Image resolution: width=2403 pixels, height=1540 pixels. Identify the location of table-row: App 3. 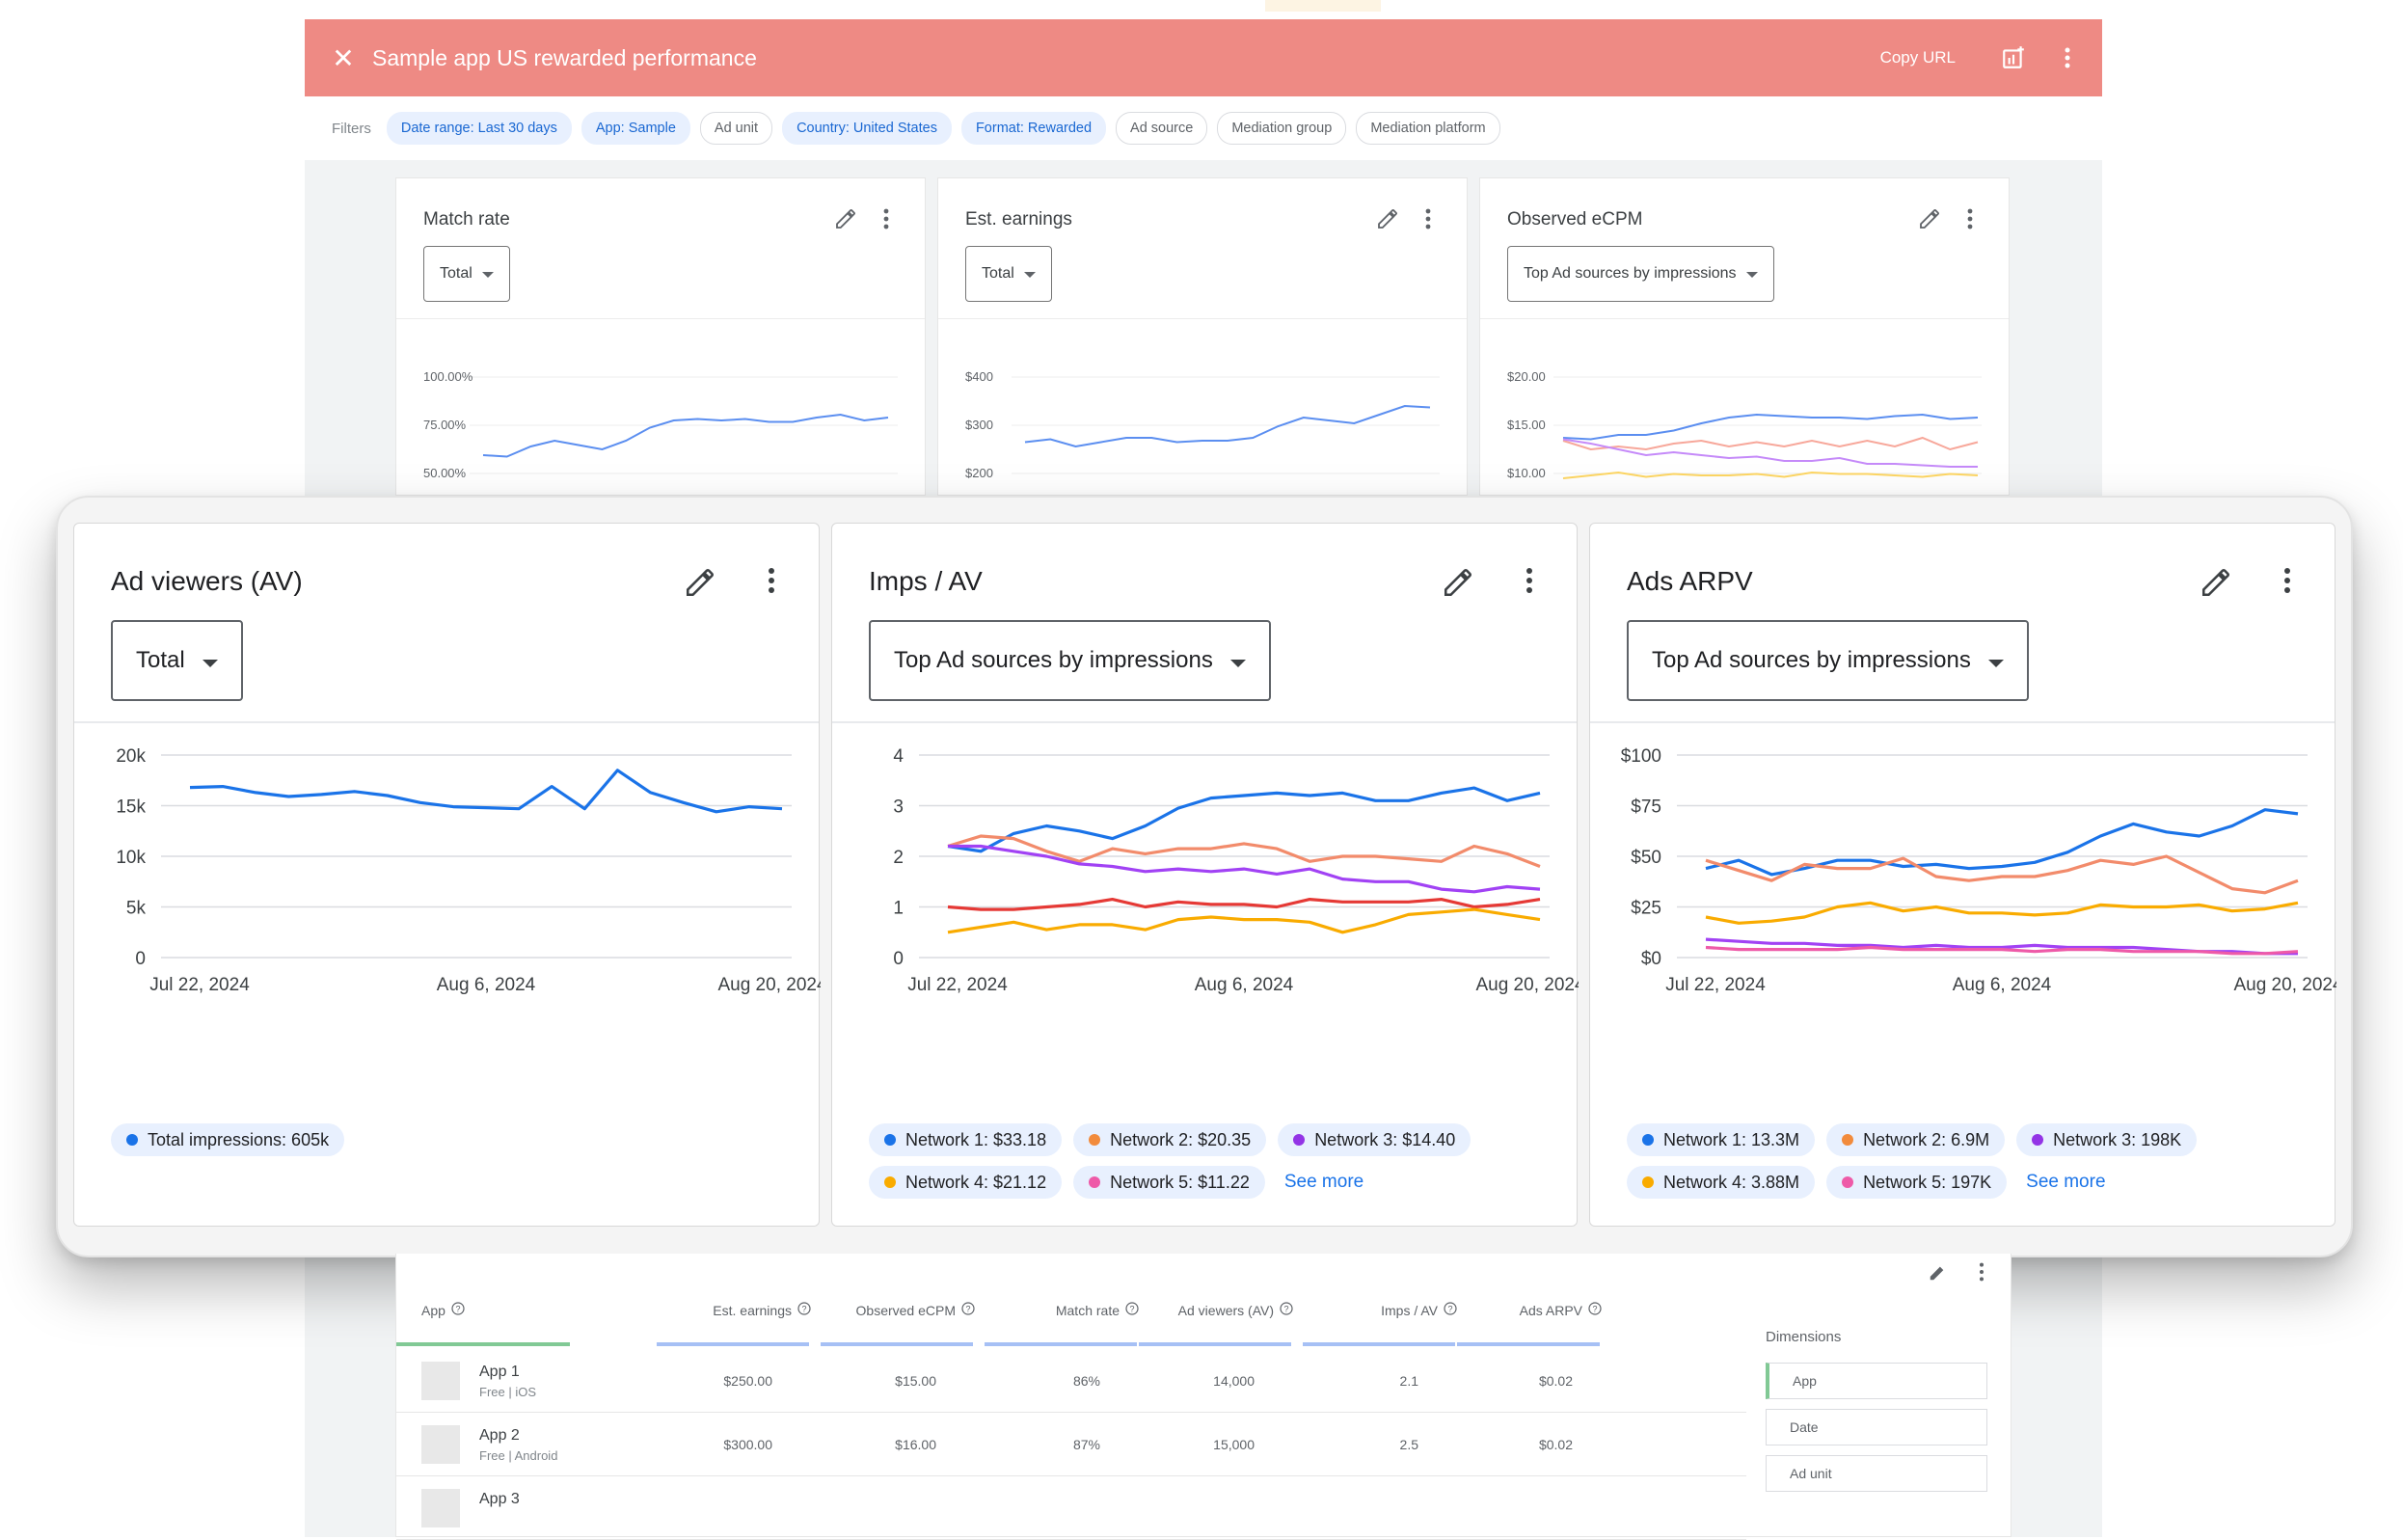
(1071, 1508).